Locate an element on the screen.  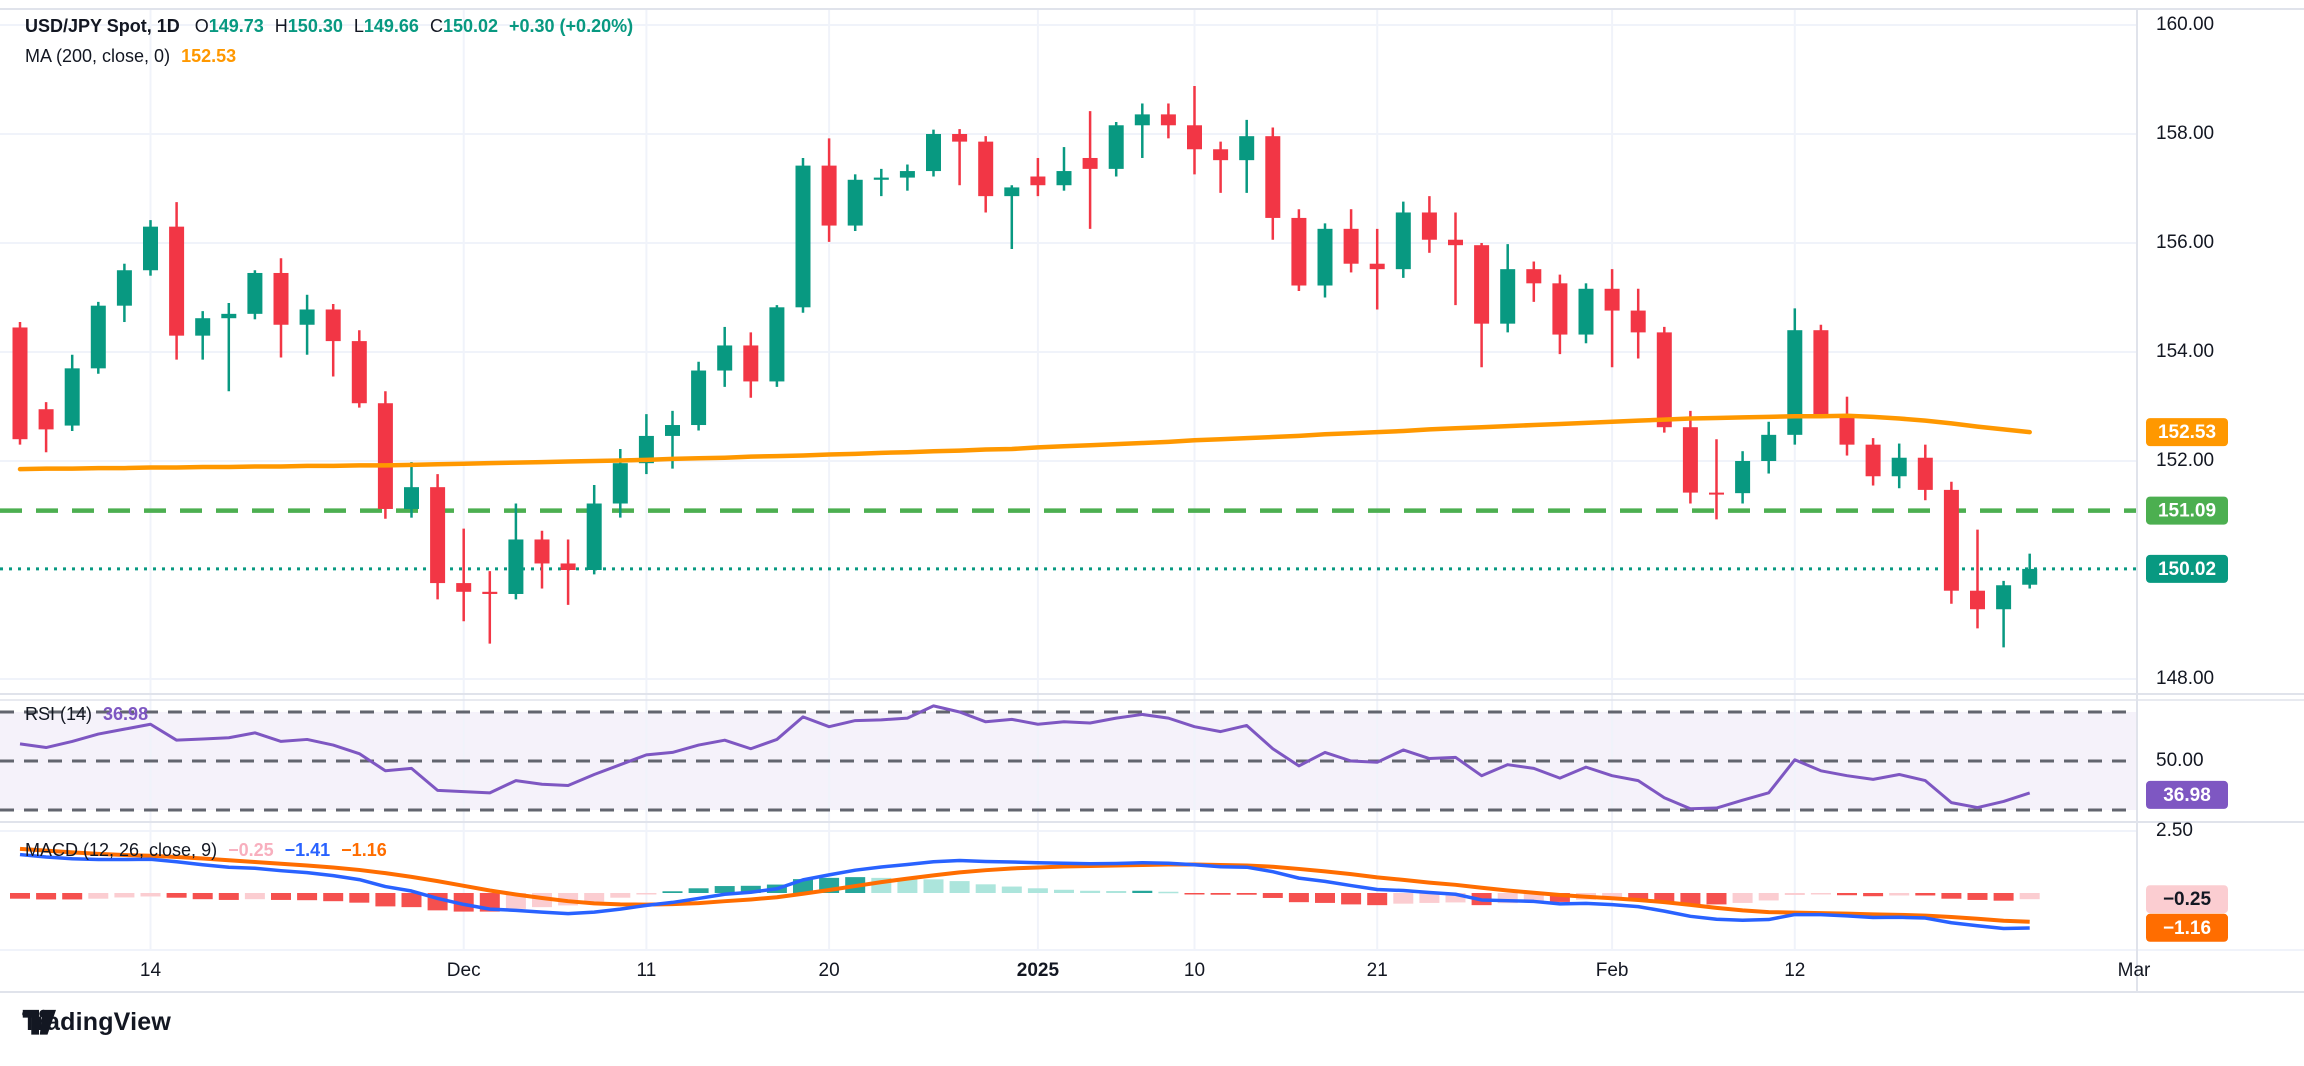
ohlc-low: L149.66 is located at coordinates (386, 26).